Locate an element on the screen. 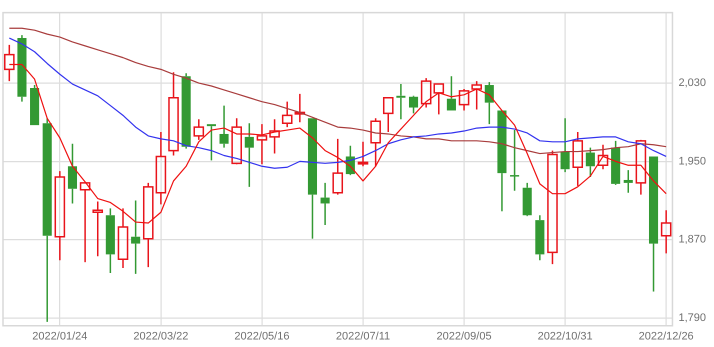  y-tick-label: 1,870 is located at coordinates (692, 240).